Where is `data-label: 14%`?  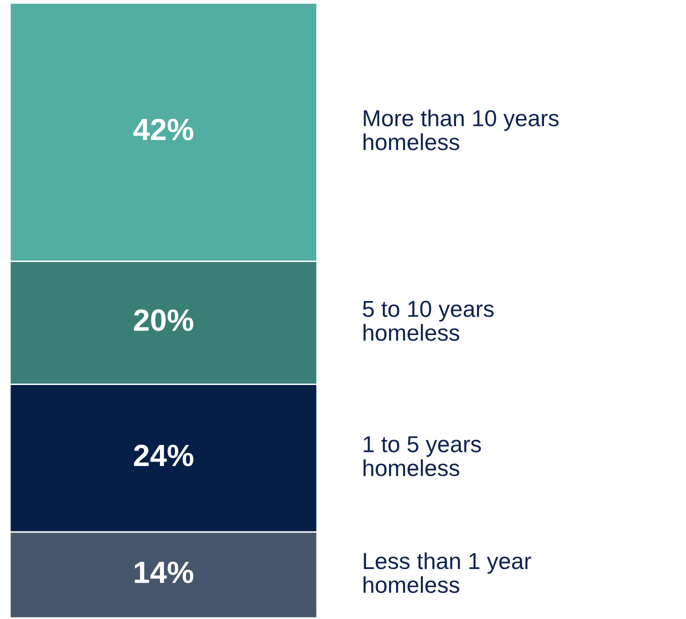 data-label: 14% is located at coordinates (164, 573).